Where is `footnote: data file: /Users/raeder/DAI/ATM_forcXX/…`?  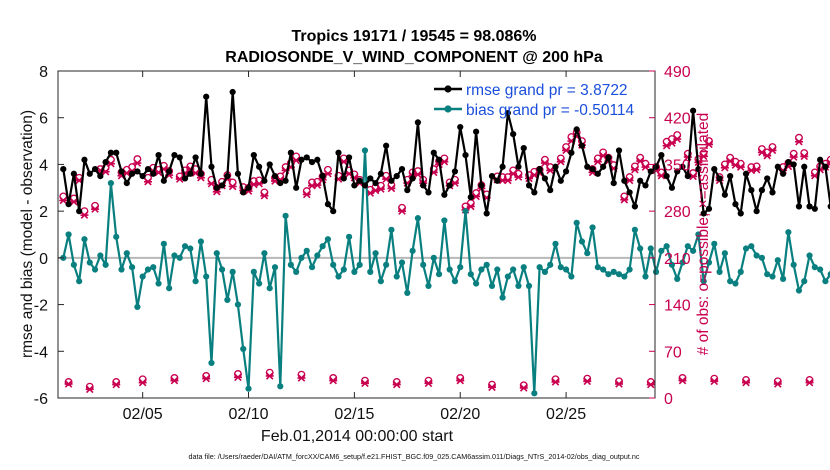
footnote: data file: /Users/raeder/DAI/ATM_forcXX/… is located at coordinates (414, 456).